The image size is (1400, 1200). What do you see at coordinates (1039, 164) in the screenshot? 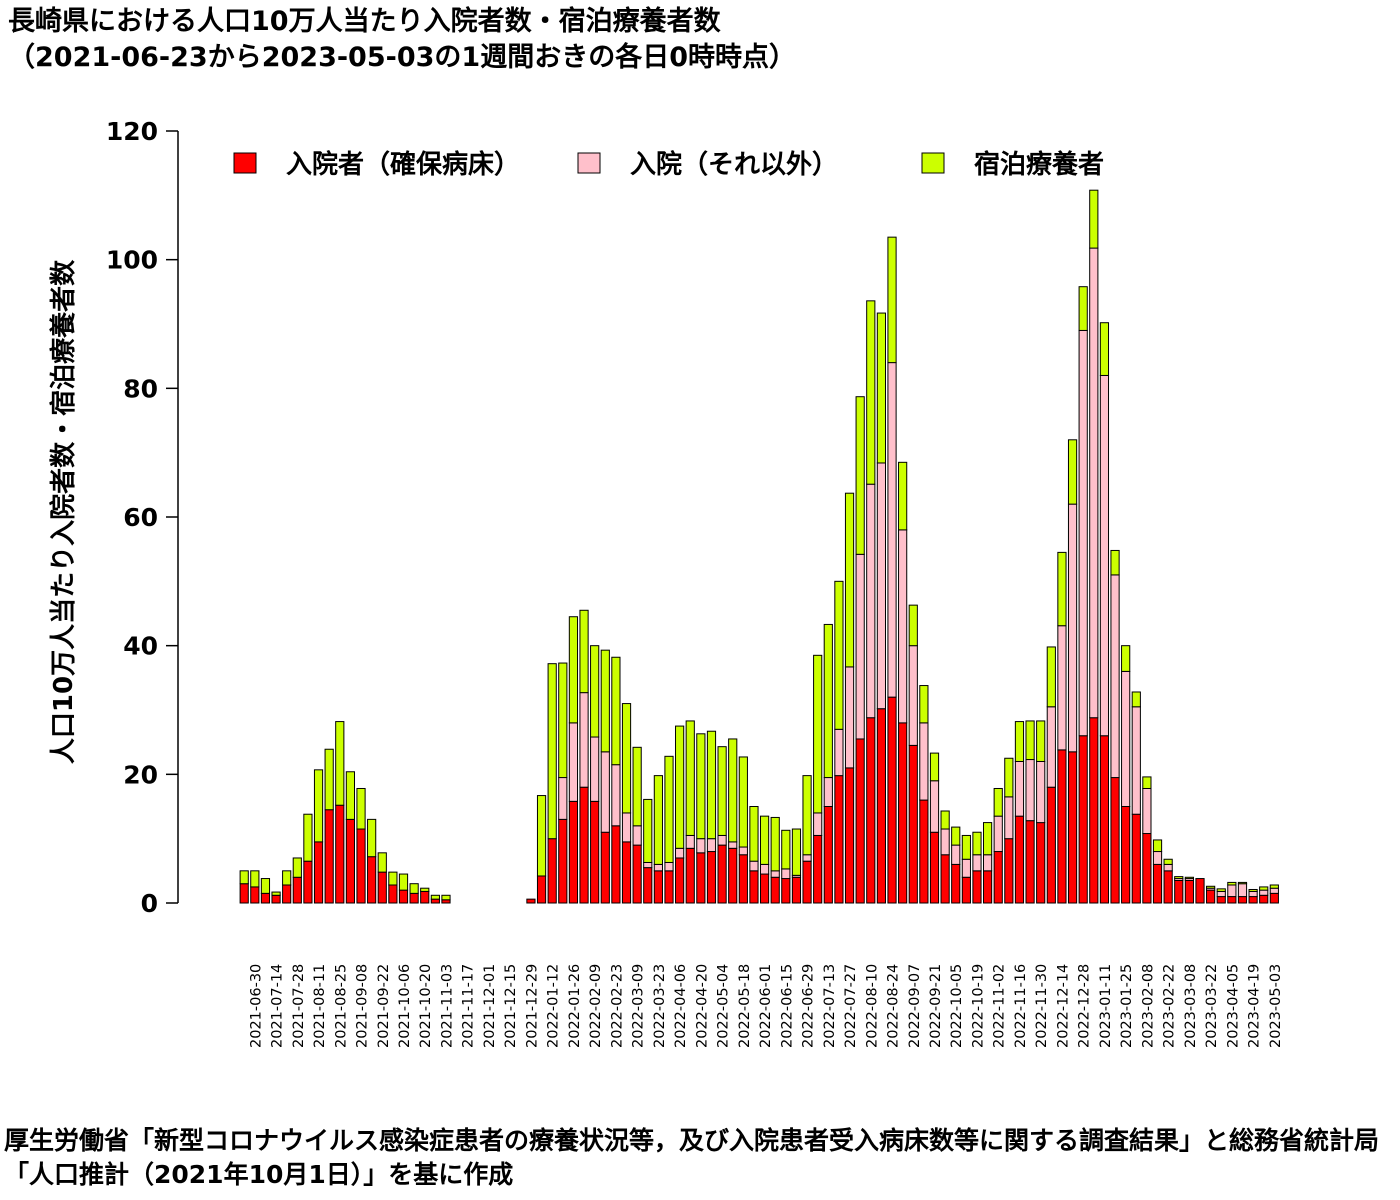
I see `legend-label: 宿泊療養者` at bounding box center [1039, 164].